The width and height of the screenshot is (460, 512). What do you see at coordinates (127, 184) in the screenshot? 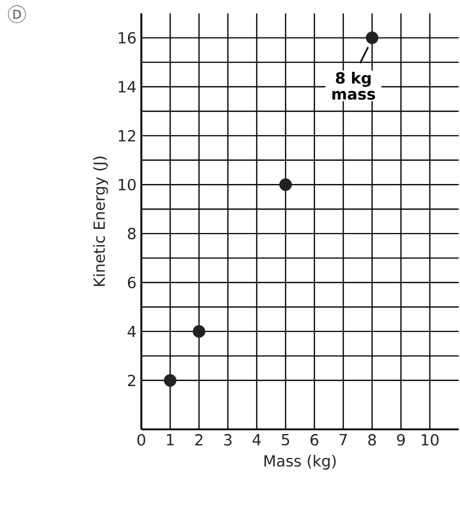
I see `y-tick-label: 10` at bounding box center [127, 184].